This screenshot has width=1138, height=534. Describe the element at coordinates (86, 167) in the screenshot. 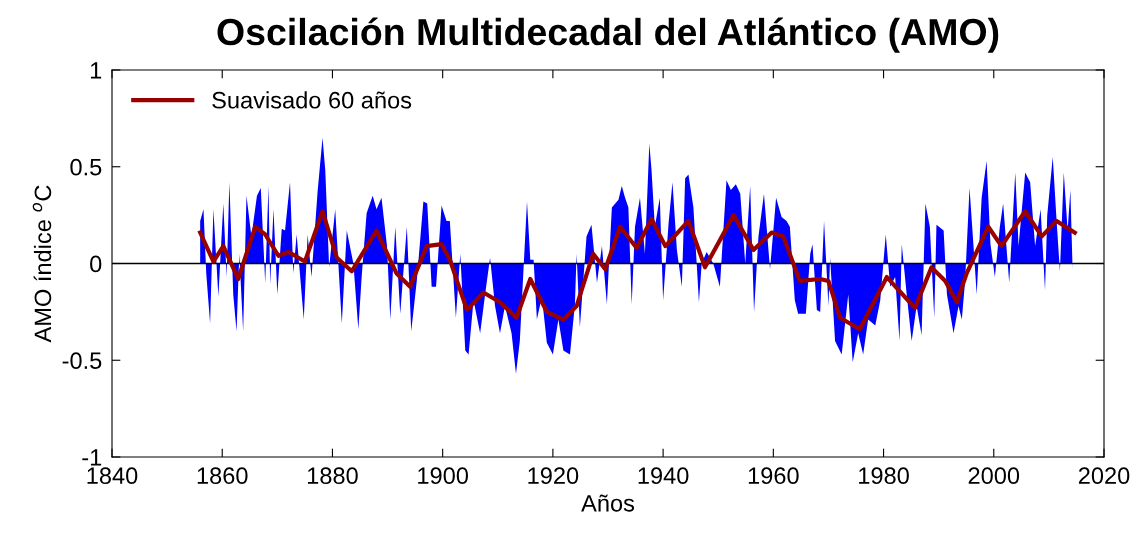

I see `y-tick-label: 0.5` at that location.